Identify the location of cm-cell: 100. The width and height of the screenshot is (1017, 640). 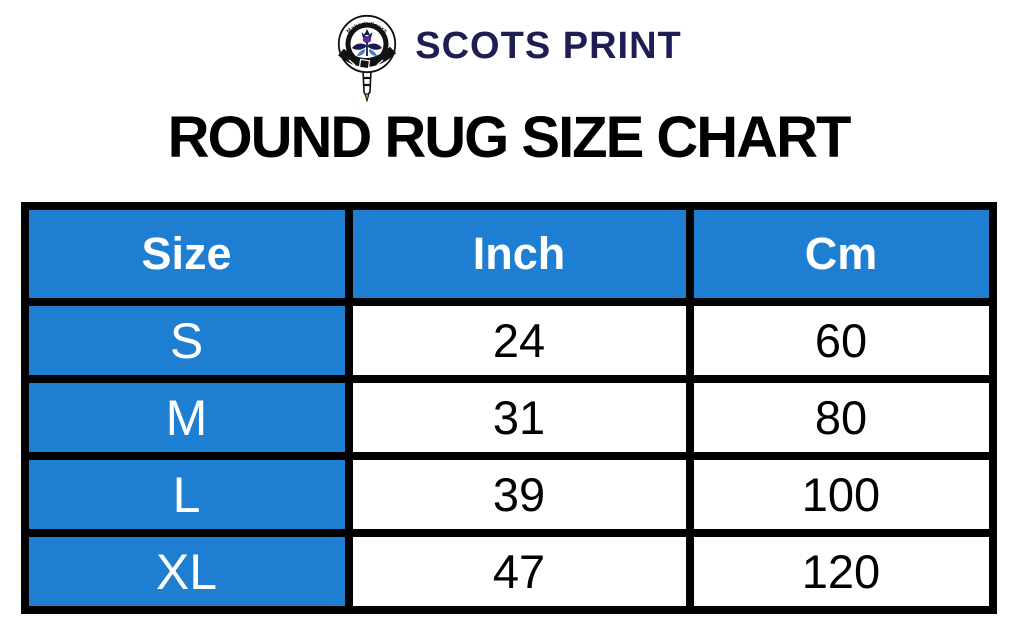
(841, 494).